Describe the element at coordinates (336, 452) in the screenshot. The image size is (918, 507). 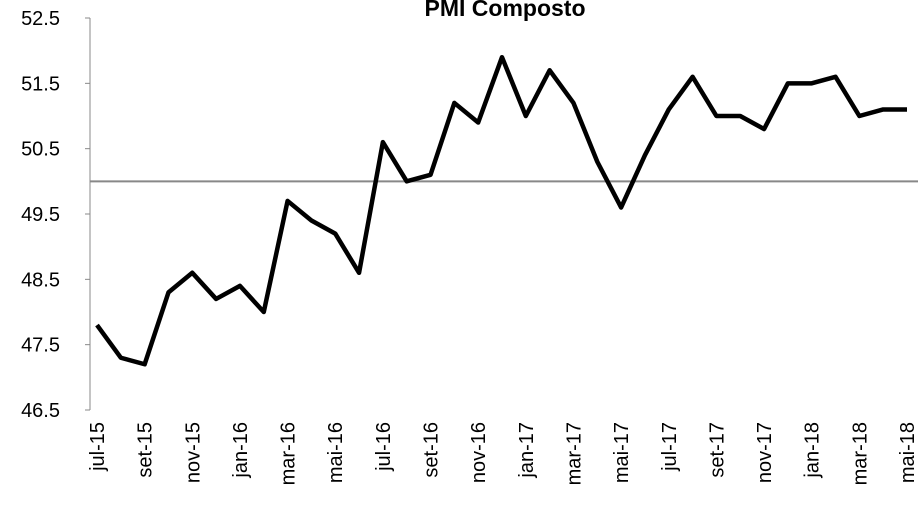
I see `x-tick-label: mai-16` at that location.